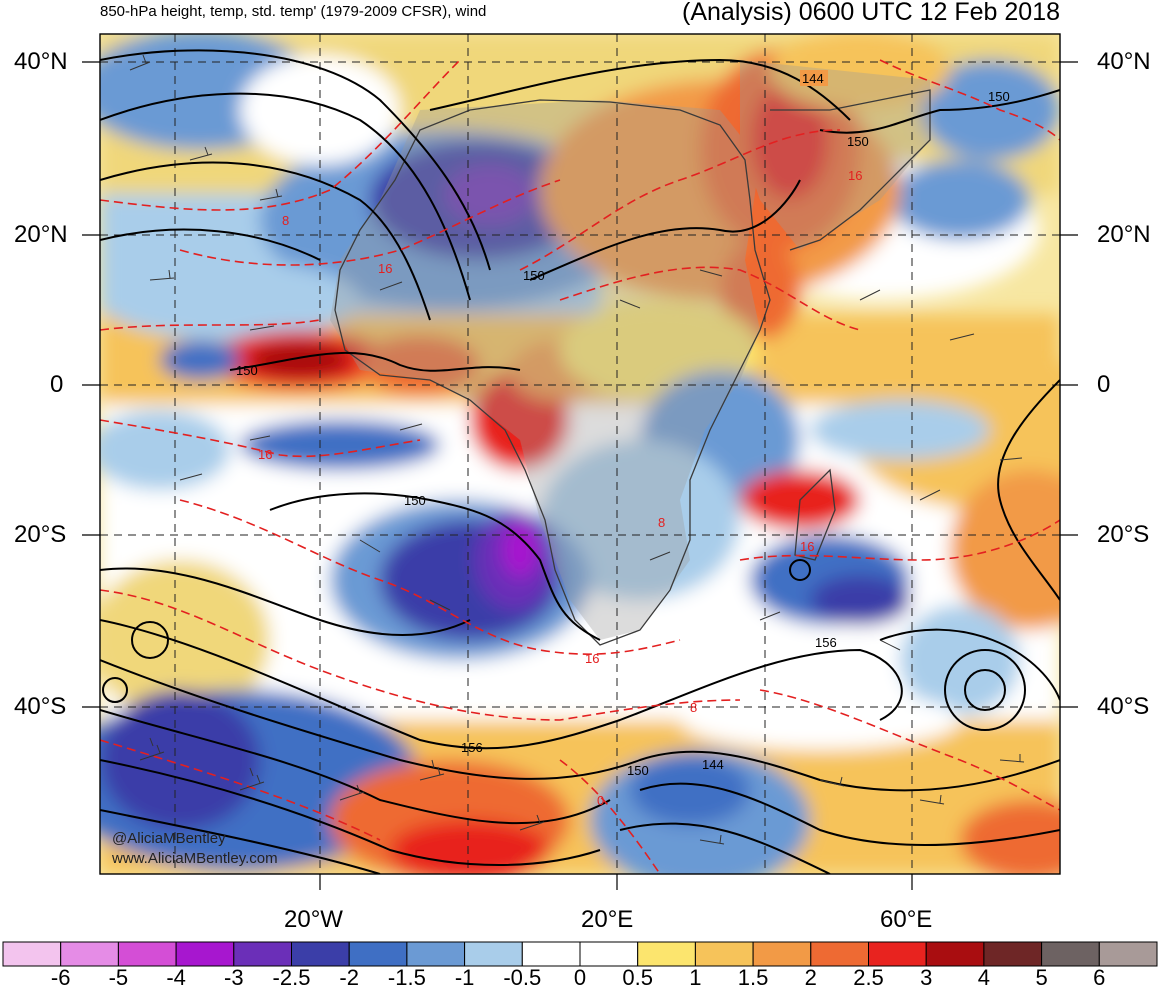  Describe the element at coordinates (580, 977) in the screenshot. I see `colorbar-tick-label: 0` at that location.